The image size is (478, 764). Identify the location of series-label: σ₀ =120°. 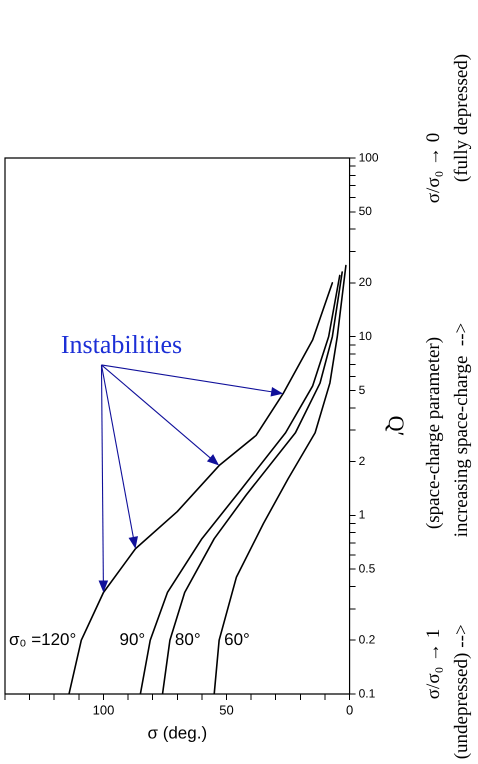
(42, 639).